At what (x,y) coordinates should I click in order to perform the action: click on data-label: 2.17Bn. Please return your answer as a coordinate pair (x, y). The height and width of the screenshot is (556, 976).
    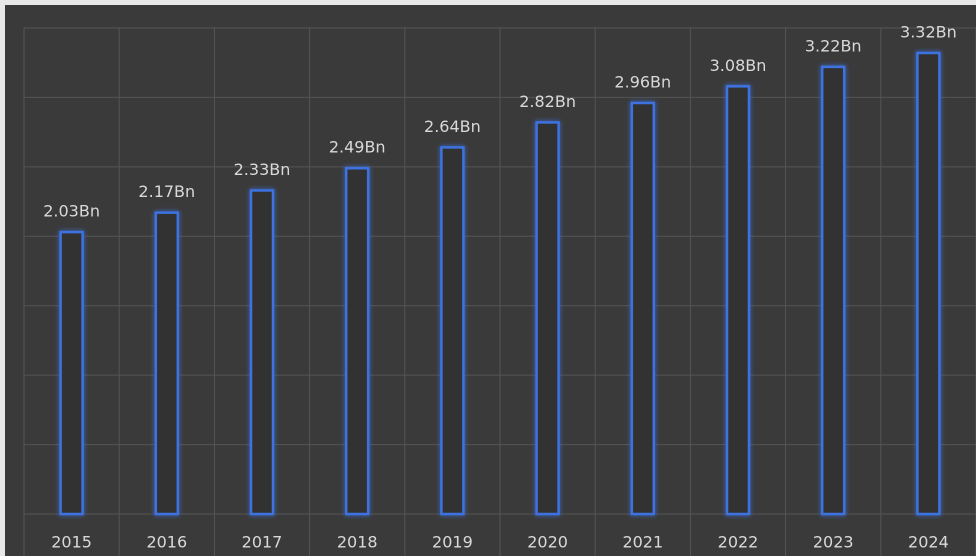
    Looking at the image, I should click on (166, 191).